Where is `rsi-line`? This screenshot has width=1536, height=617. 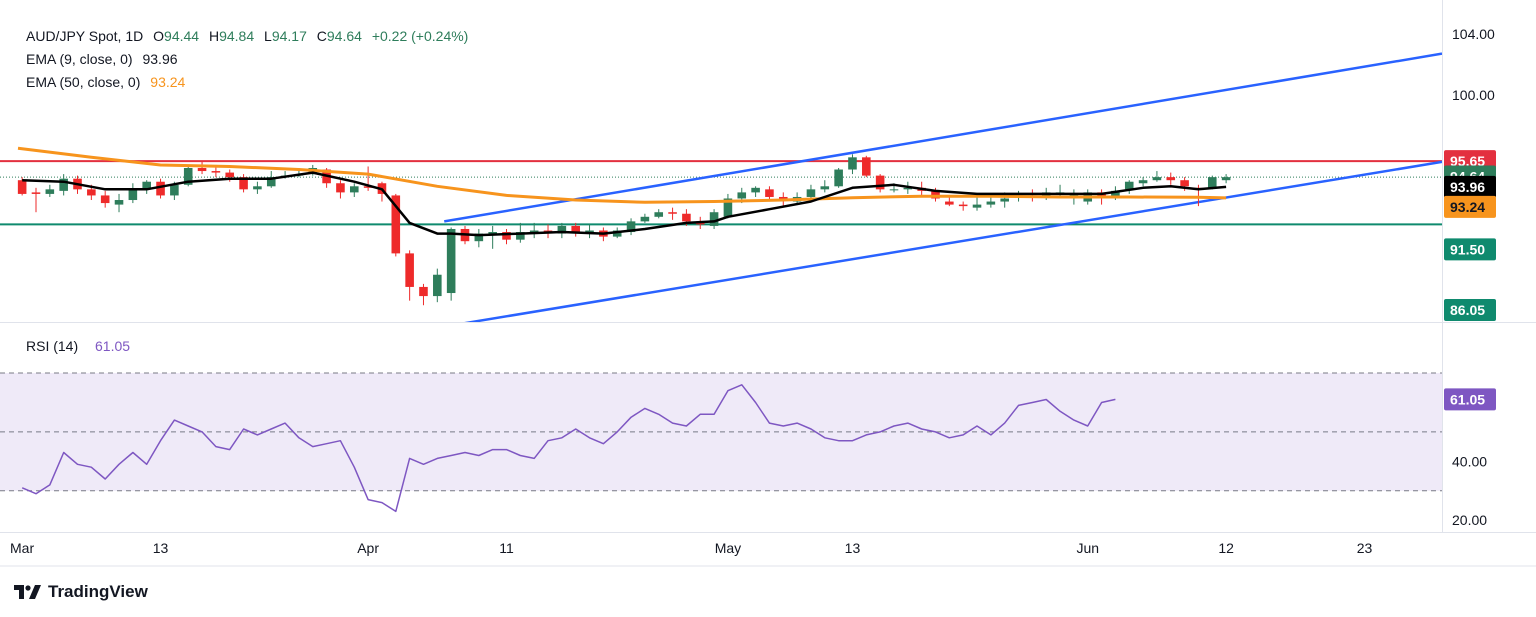 rsi-line is located at coordinates (568, 448).